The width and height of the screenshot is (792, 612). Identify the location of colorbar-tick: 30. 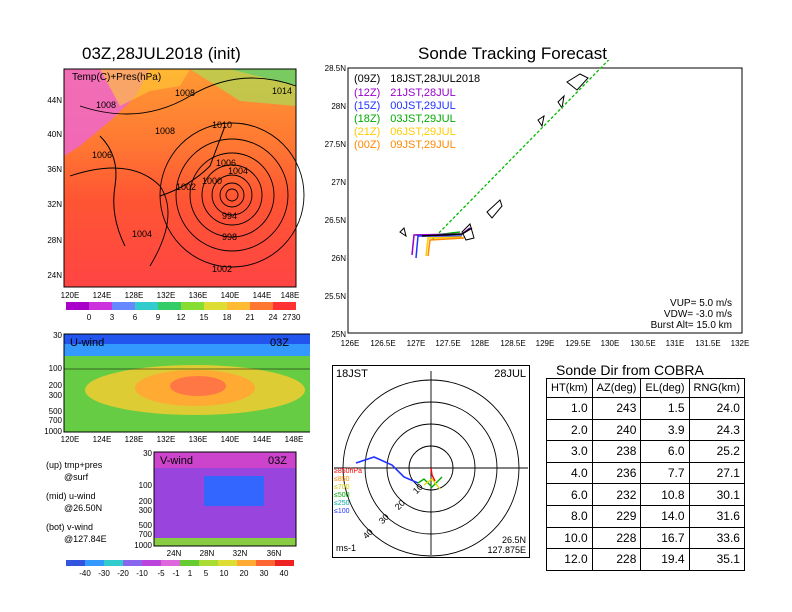
(296, 317).